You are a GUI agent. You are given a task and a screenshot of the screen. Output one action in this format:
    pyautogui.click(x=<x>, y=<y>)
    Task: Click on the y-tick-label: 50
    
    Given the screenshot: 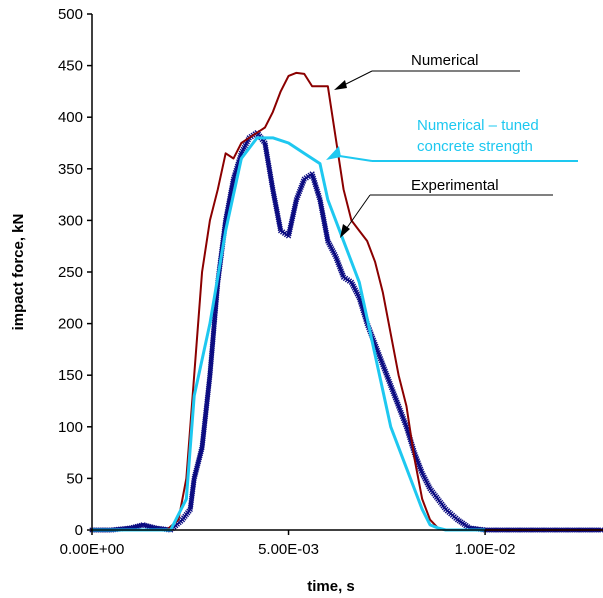 What is the action you would take?
    pyautogui.click(x=74, y=478)
    